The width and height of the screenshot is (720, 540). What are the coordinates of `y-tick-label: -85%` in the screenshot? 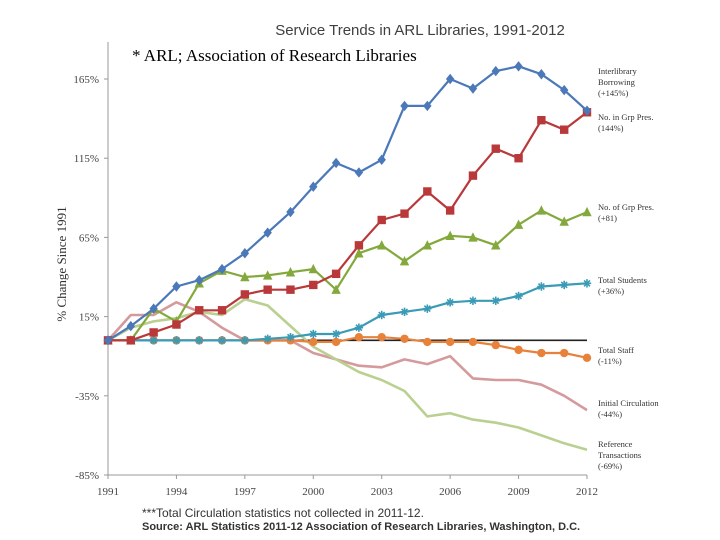 It's located at (87, 476).